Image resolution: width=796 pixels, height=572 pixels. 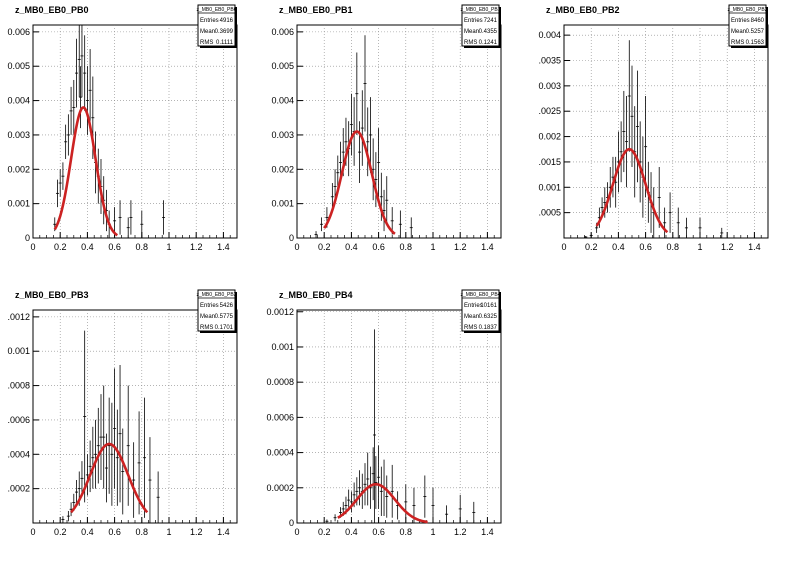 I want to click on histogram-title: z_MB0_EB0_PB1, so click(x=316, y=10).